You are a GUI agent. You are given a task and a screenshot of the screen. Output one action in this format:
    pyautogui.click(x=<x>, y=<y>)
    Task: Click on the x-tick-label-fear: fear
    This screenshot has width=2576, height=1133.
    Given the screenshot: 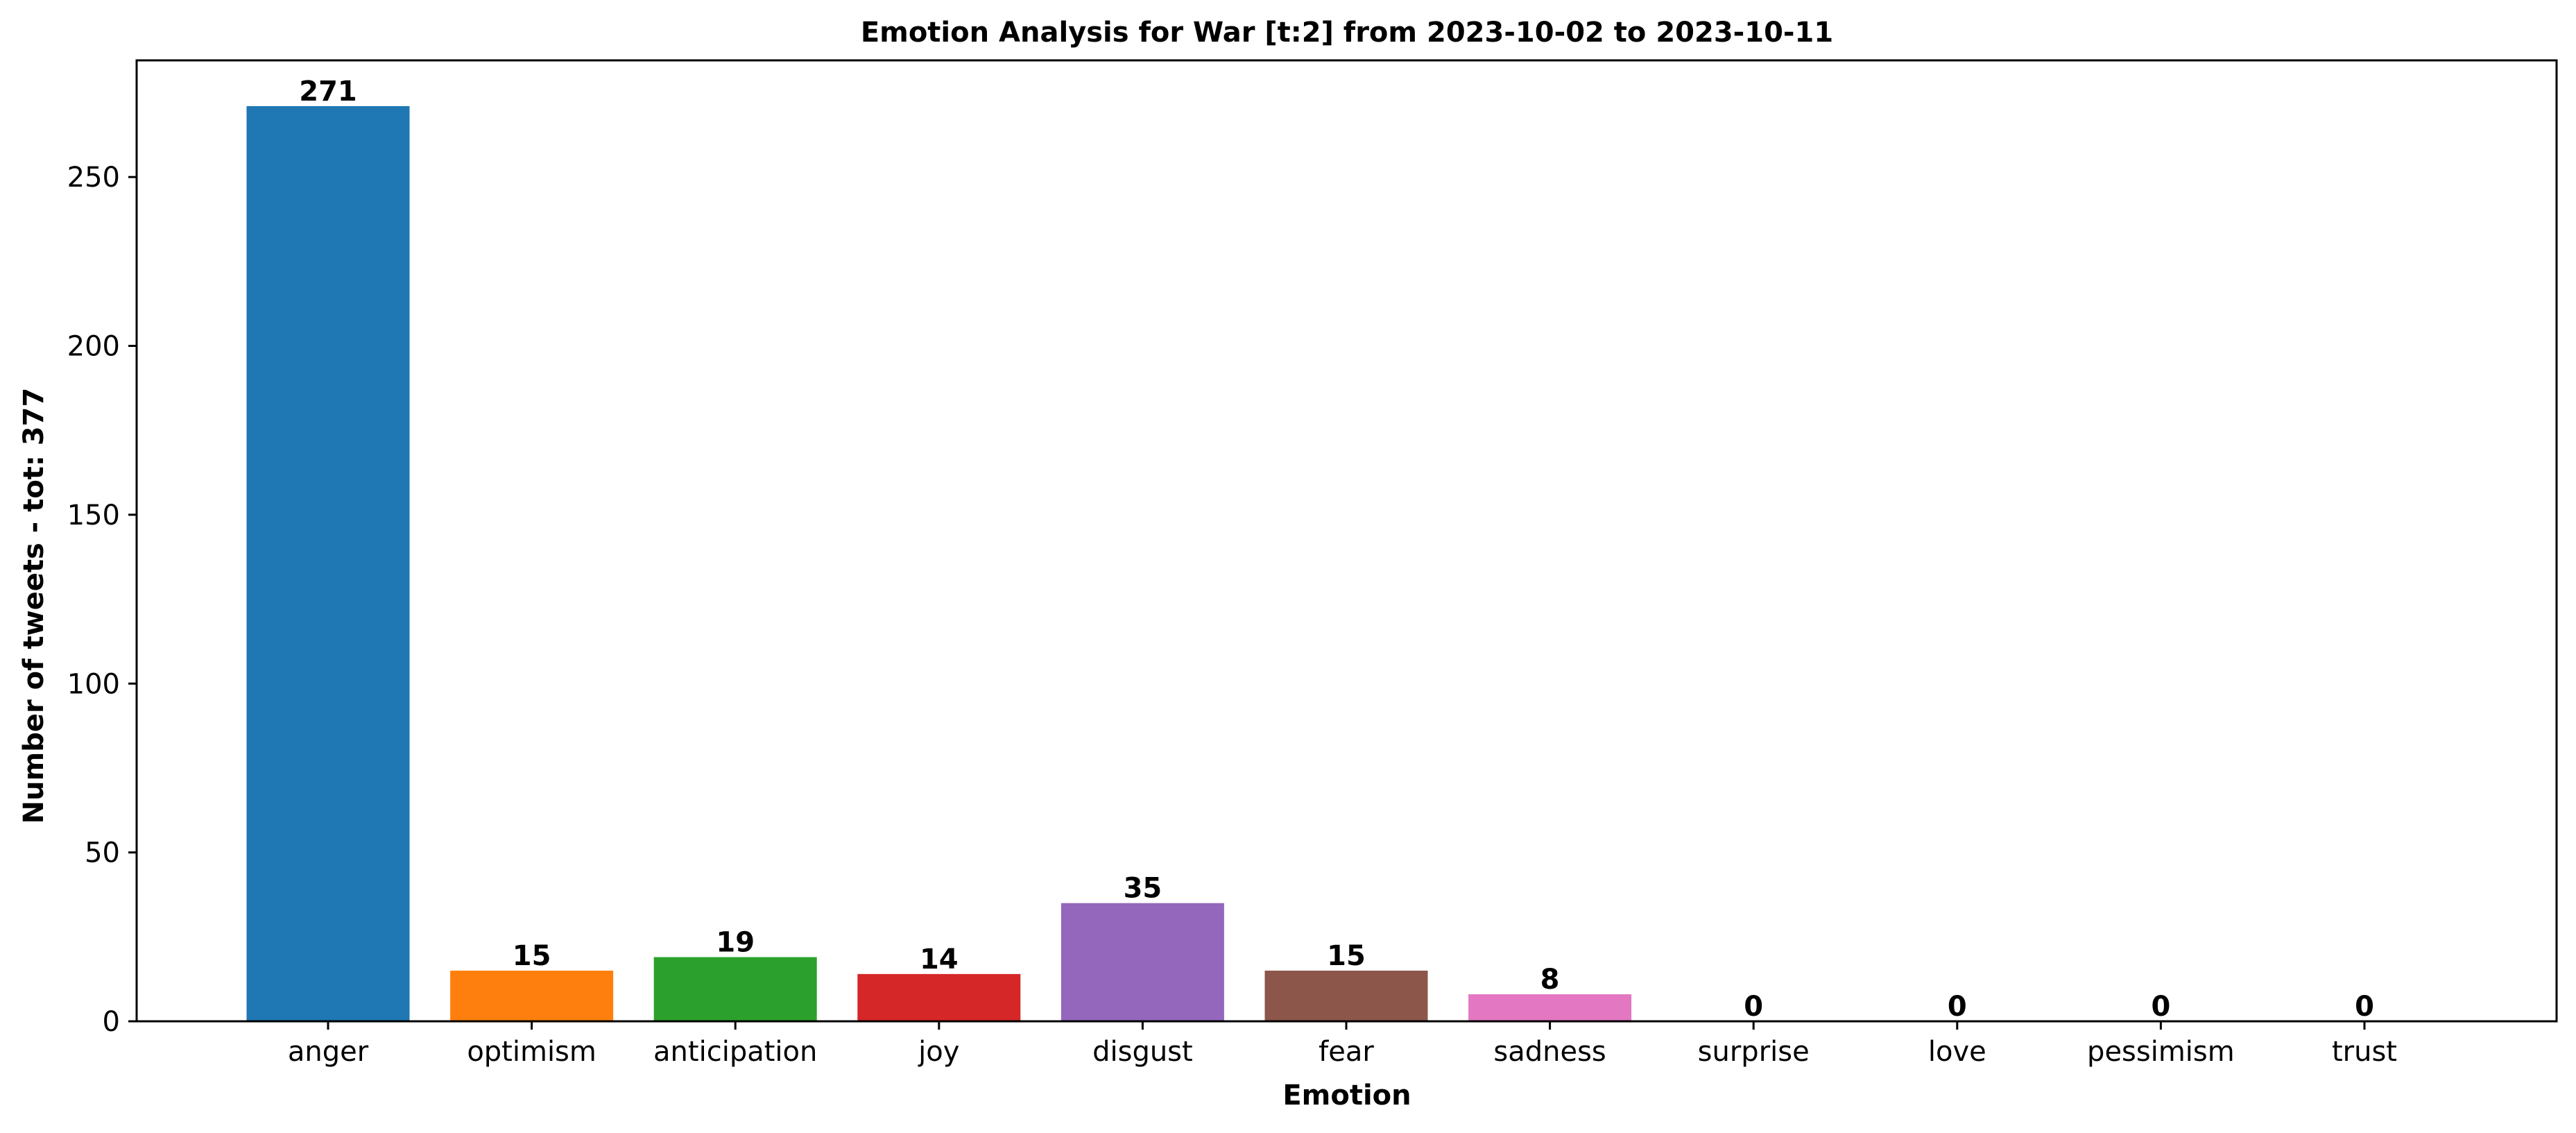 What is the action you would take?
    pyautogui.click(x=1346, y=1052)
    